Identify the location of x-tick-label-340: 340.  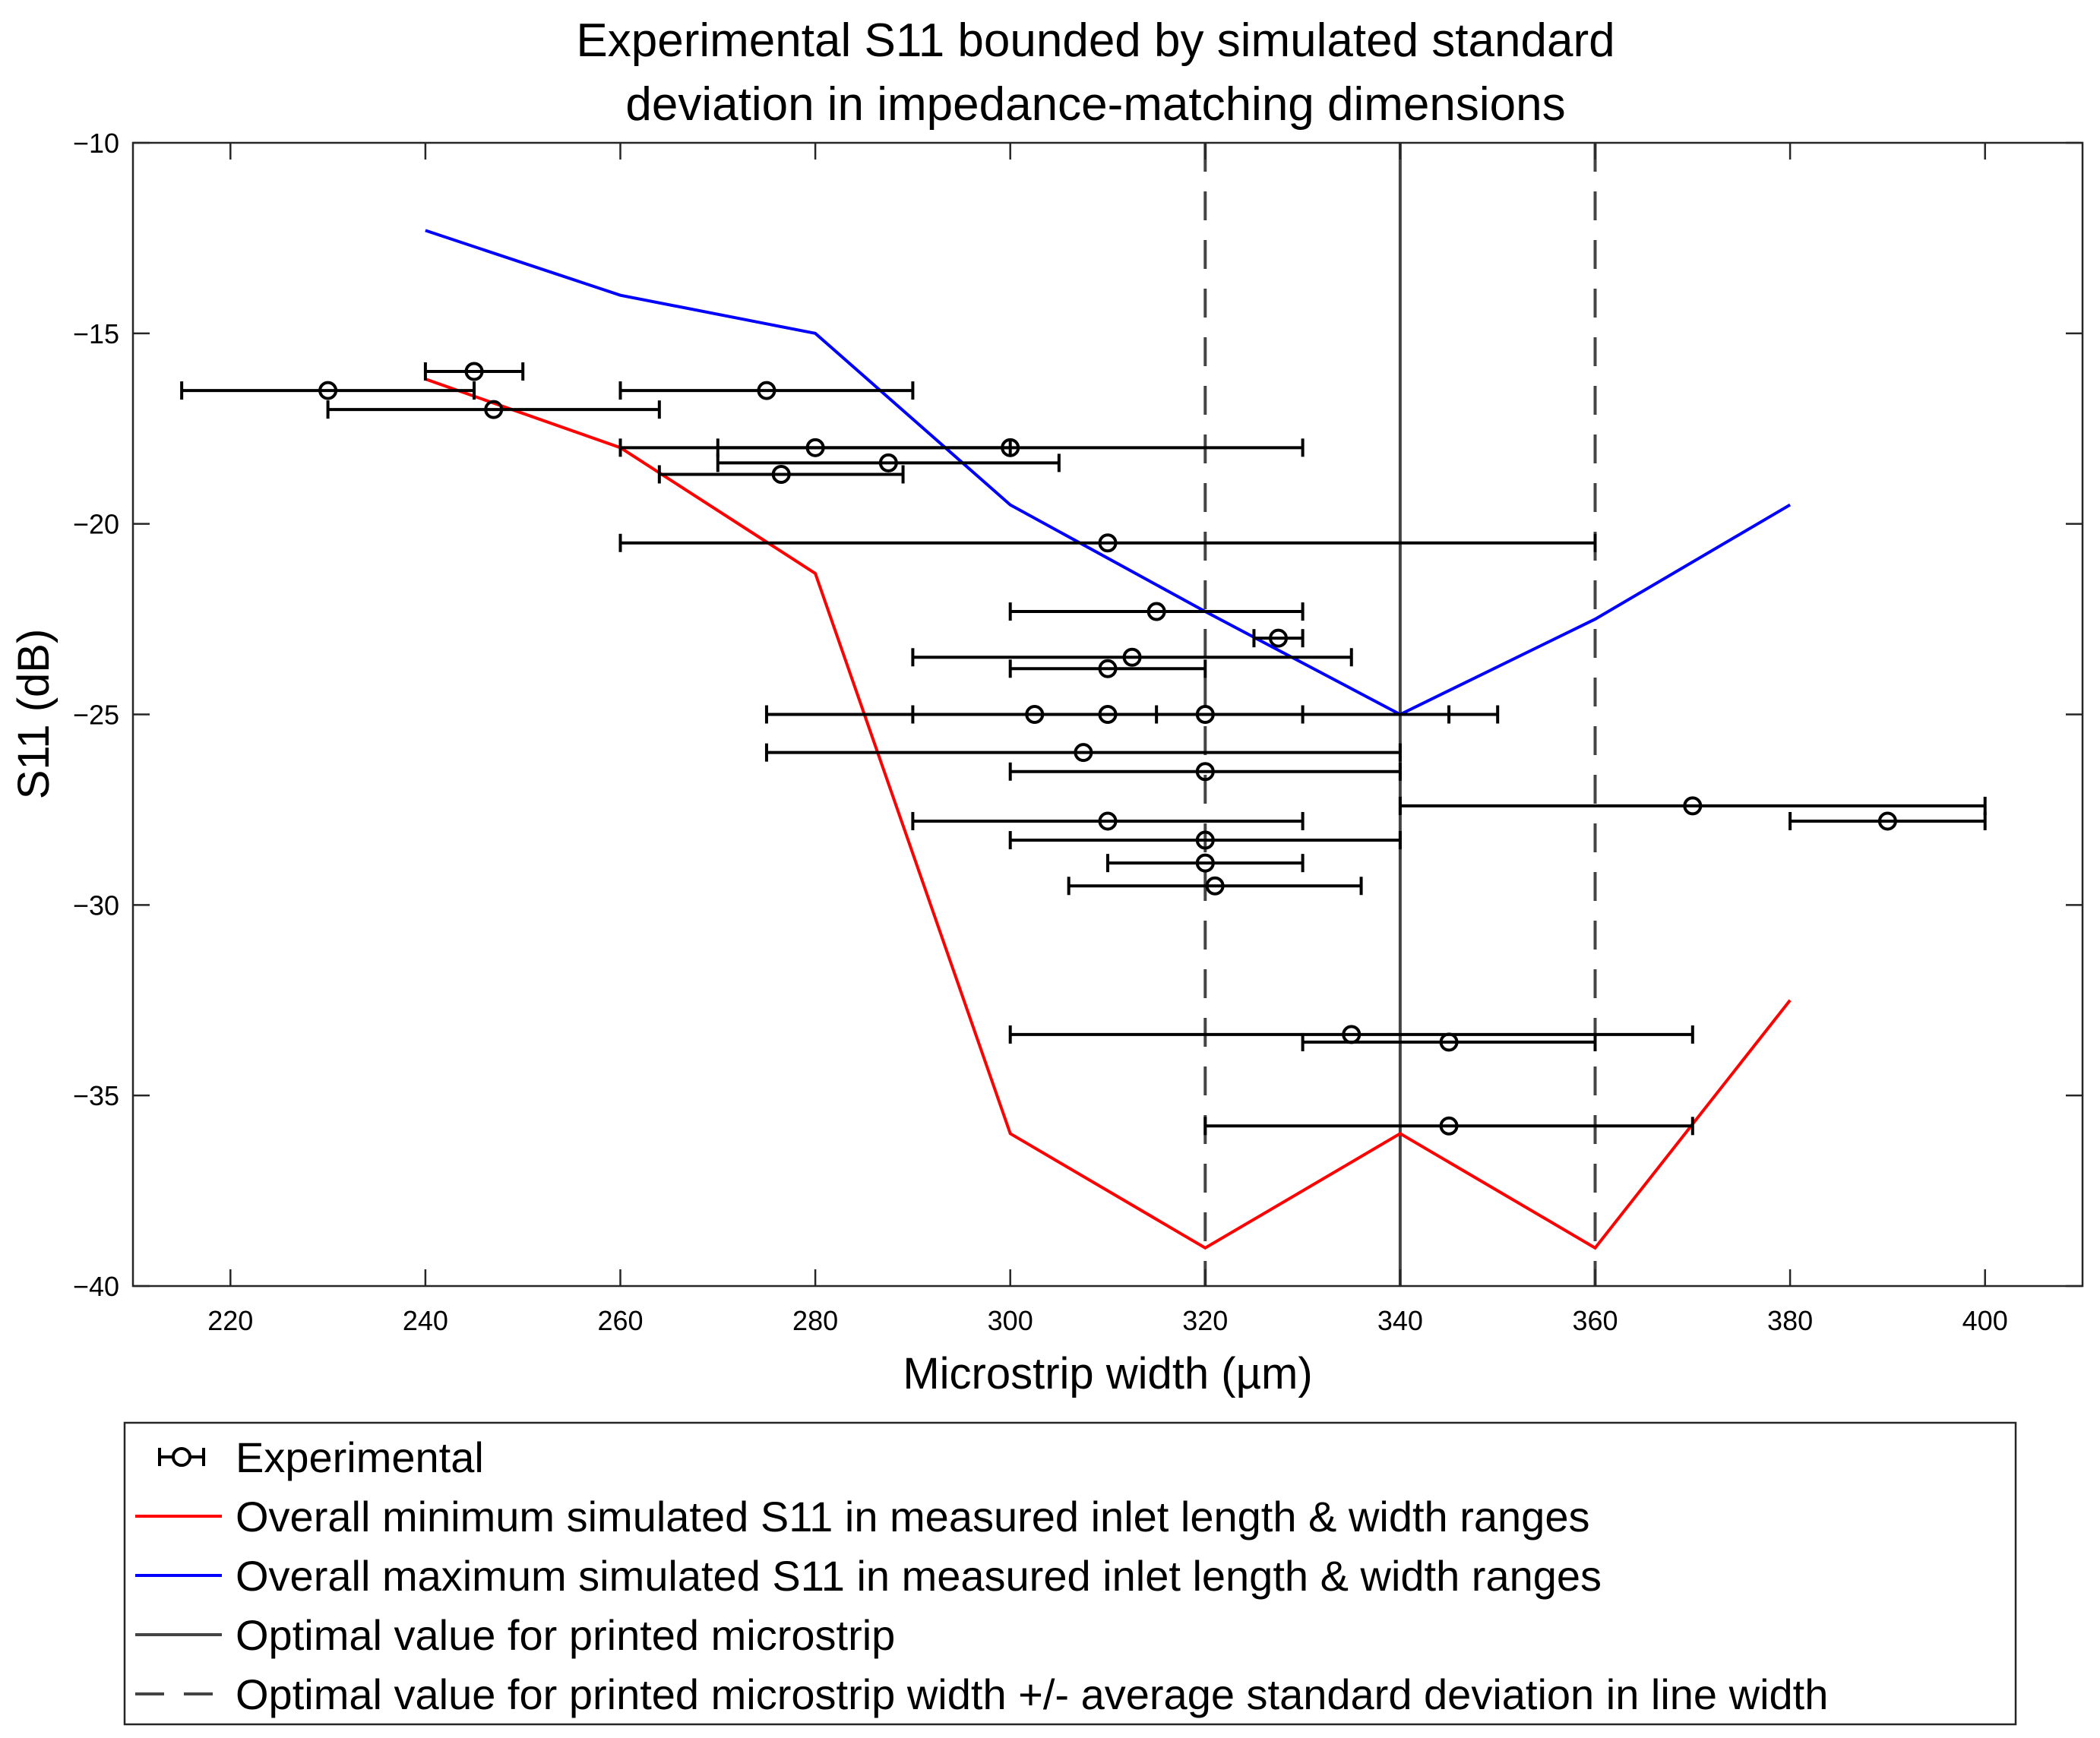
(1400, 1320).